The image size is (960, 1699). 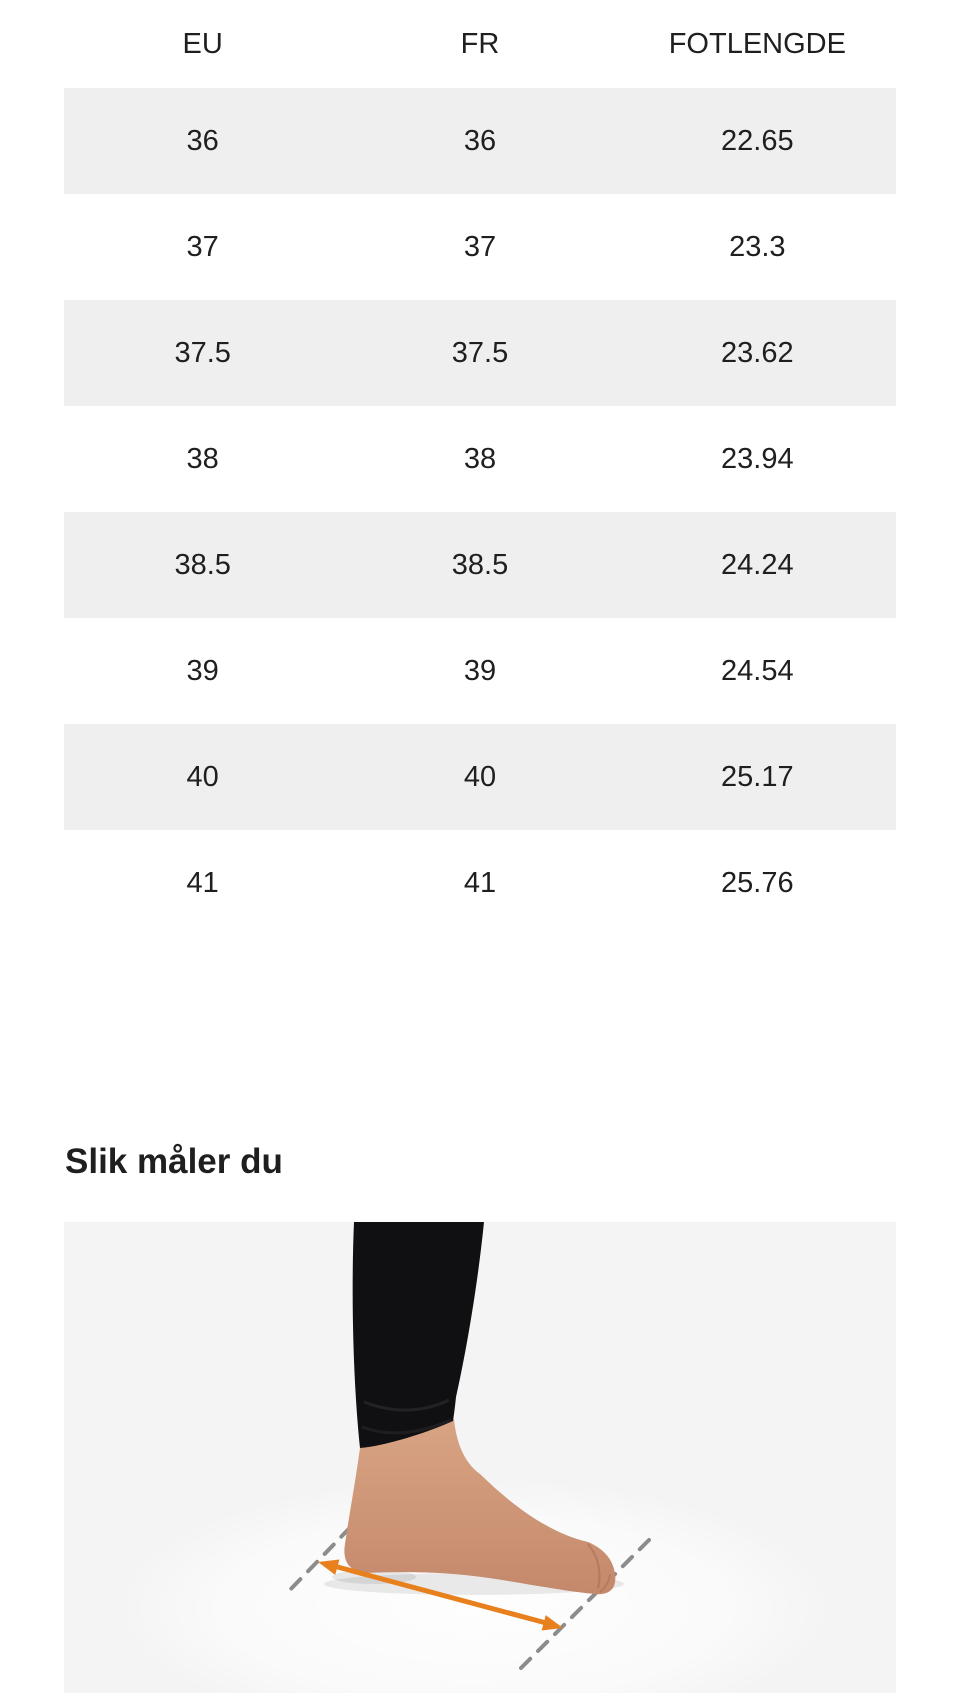 I want to click on table-cell: 23.94, so click(x=757, y=458).